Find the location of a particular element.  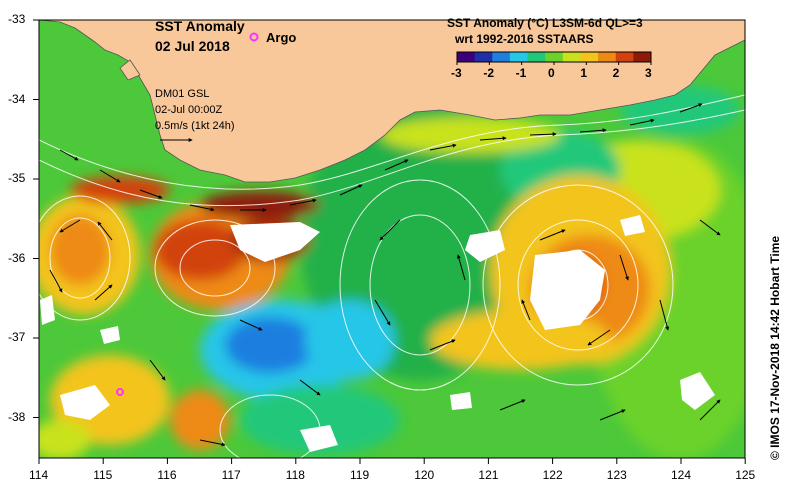

x-axis-label: 116 is located at coordinates (167, 475).